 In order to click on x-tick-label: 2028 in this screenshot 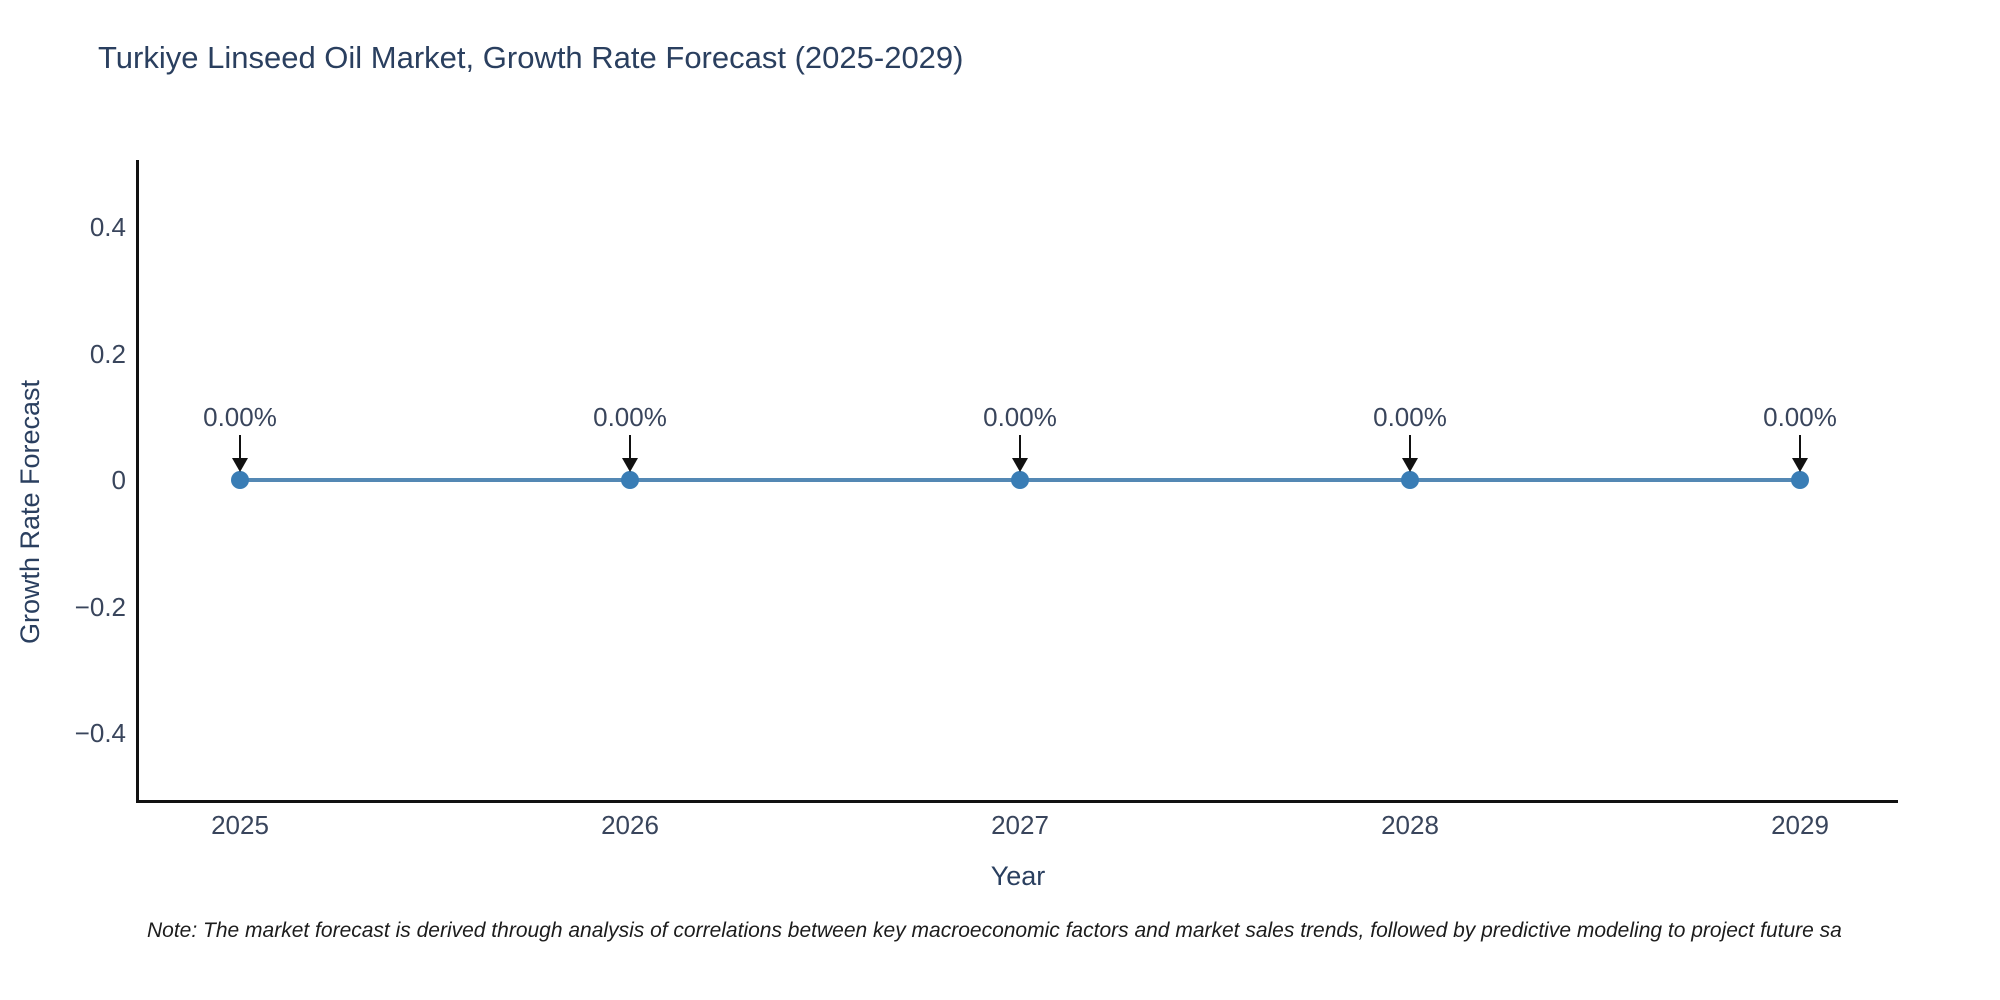, I will do `click(1410, 825)`.